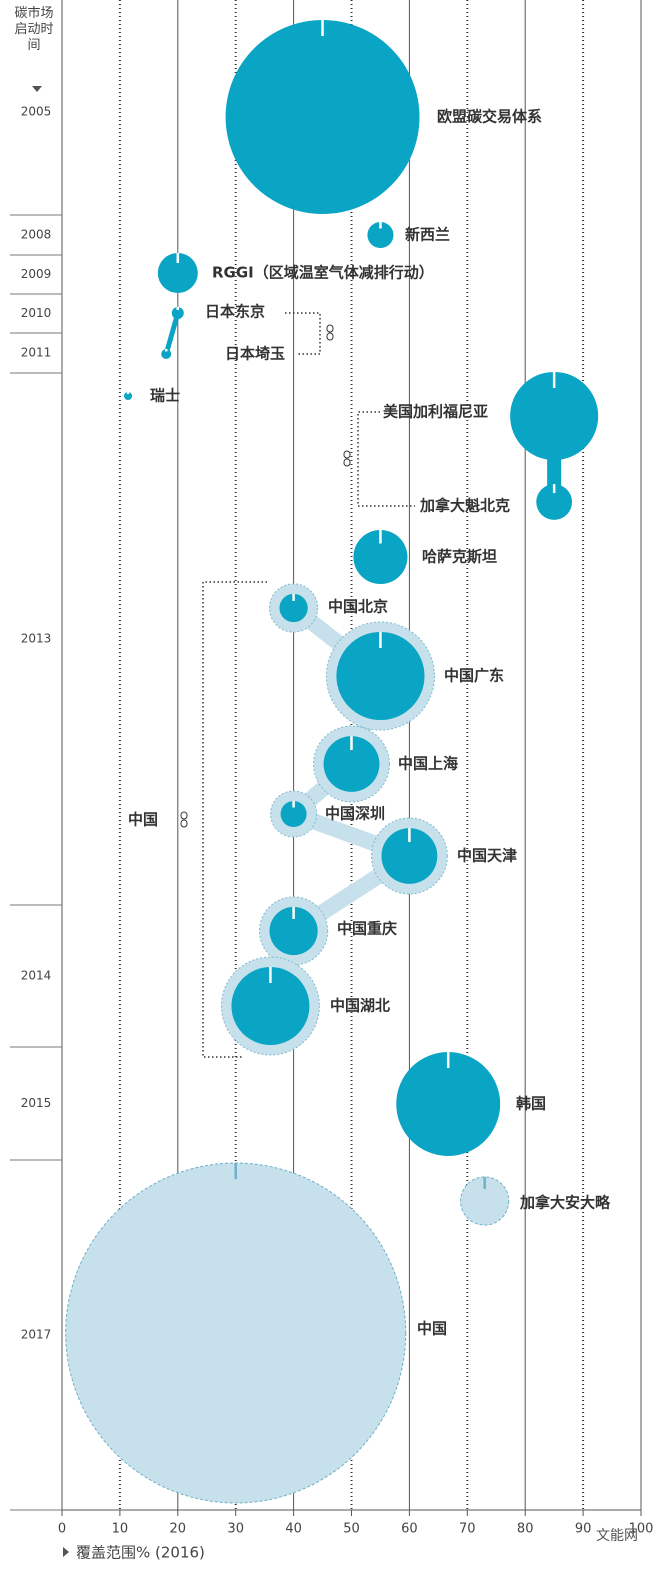 This screenshot has height=1569, width=653. Describe the element at coordinates (641, 1529) in the screenshot. I see `x-tick-label: 100` at that location.